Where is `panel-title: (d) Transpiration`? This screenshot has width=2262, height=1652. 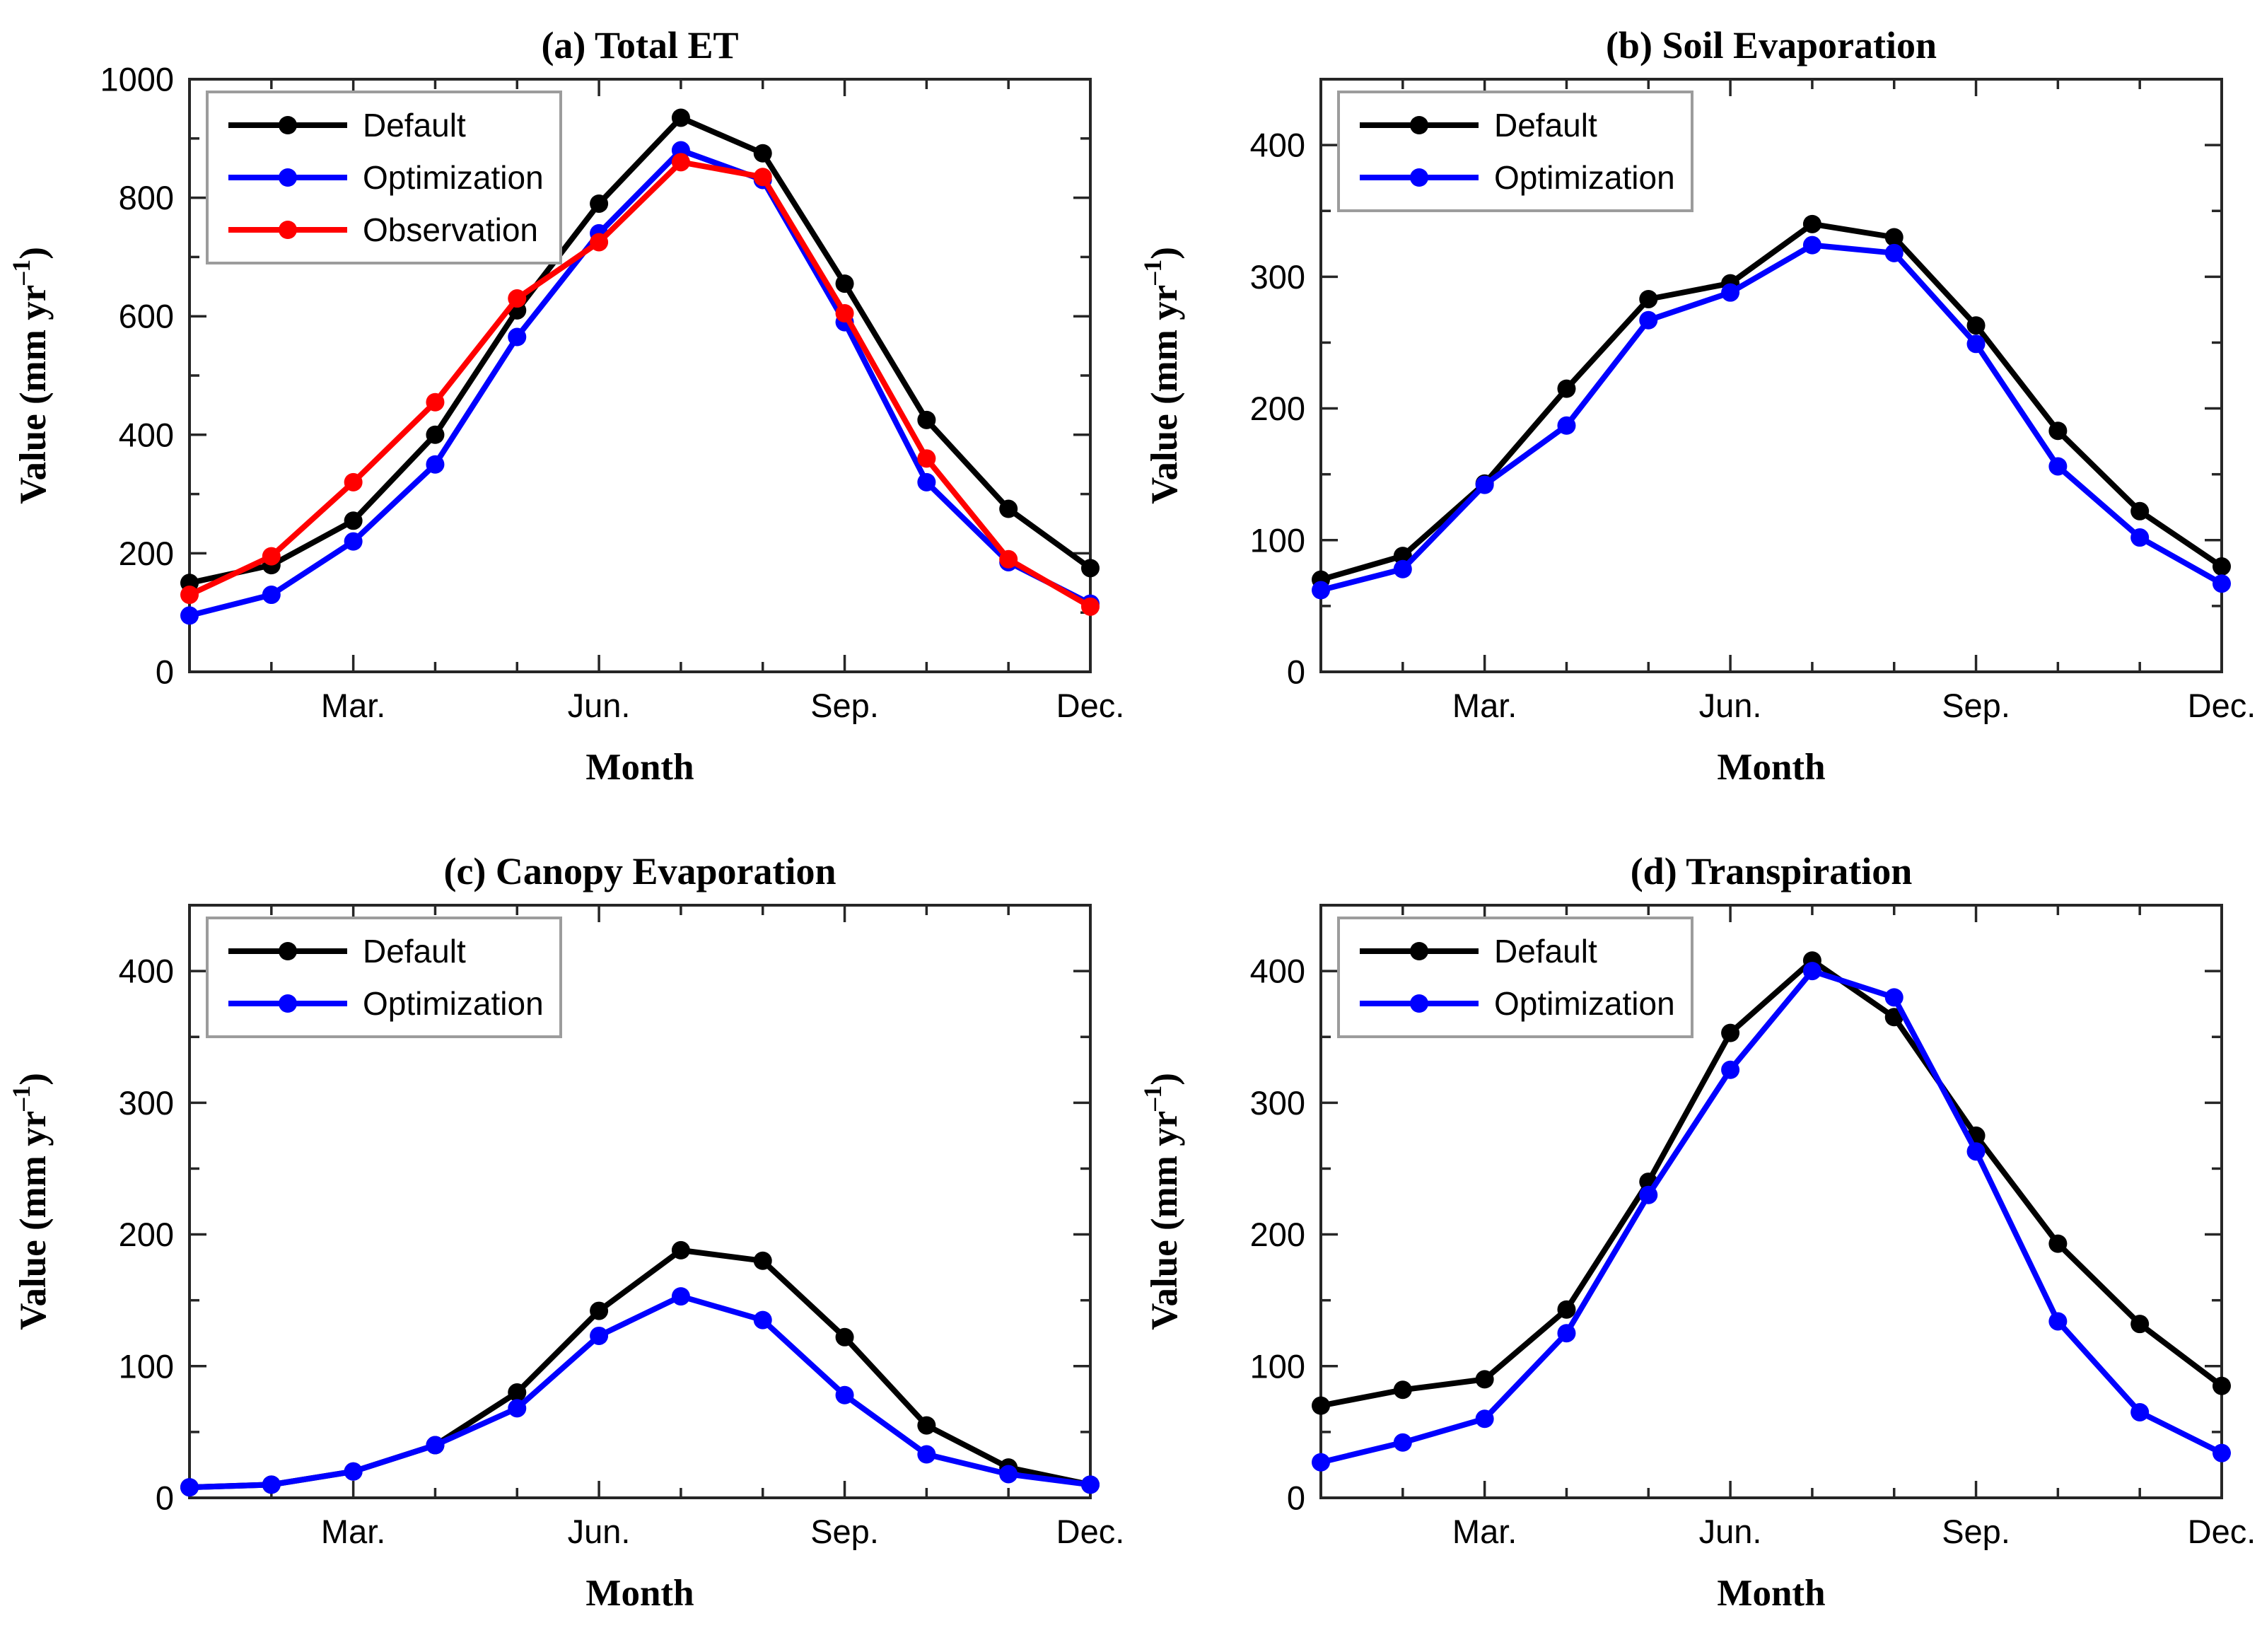 panel-title: (d) Transpiration is located at coordinates (1772, 871).